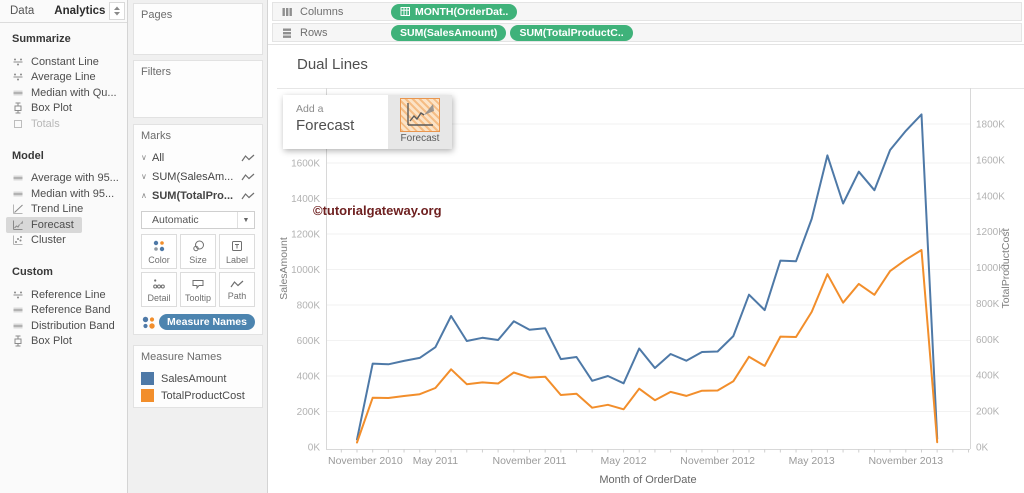  I want to click on tooltip-icon, so click(198, 284).